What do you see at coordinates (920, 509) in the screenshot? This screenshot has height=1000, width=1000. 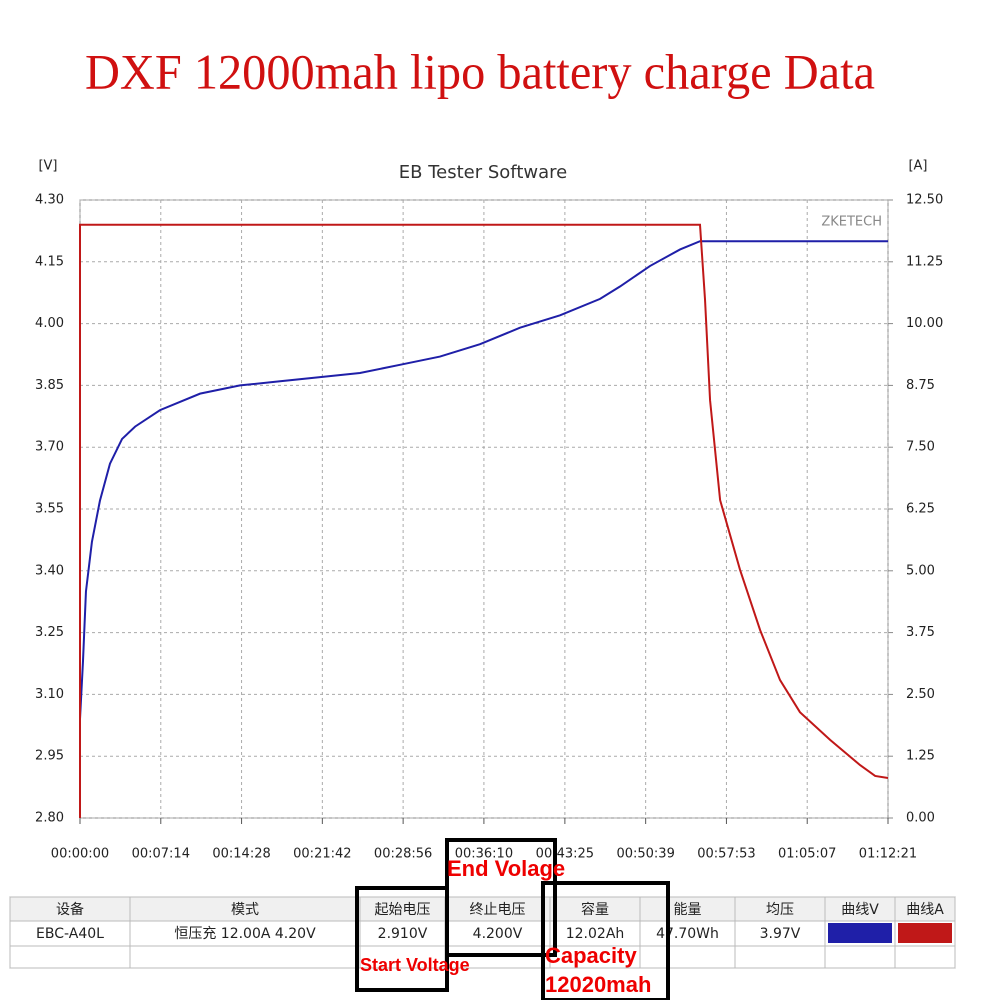 I see `y2-tick-label: 6.25` at bounding box center [920, 509].